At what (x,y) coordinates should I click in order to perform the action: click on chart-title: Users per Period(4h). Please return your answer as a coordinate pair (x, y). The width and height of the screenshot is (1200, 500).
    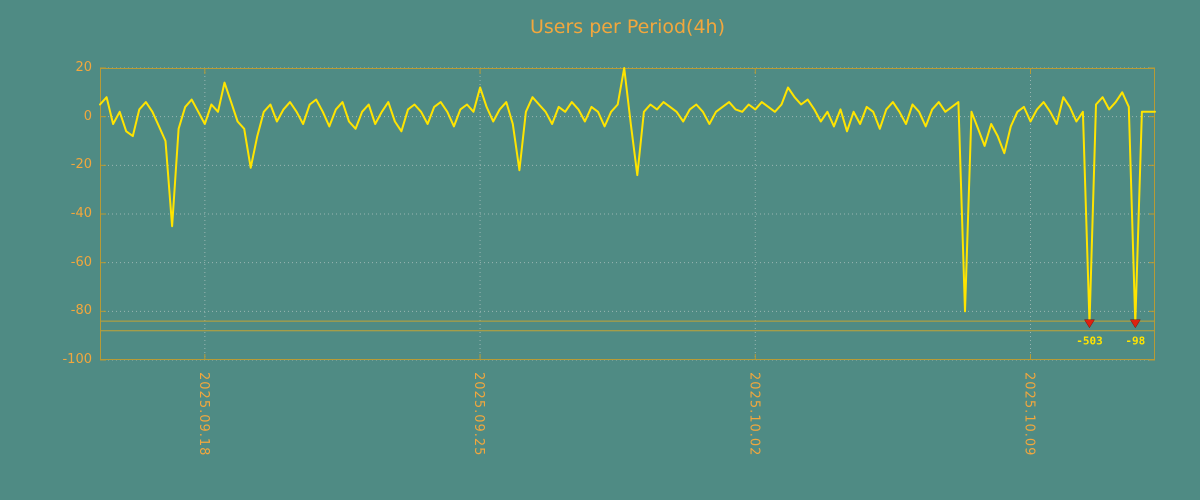
    Looking at the image, I should click on (627, 27).